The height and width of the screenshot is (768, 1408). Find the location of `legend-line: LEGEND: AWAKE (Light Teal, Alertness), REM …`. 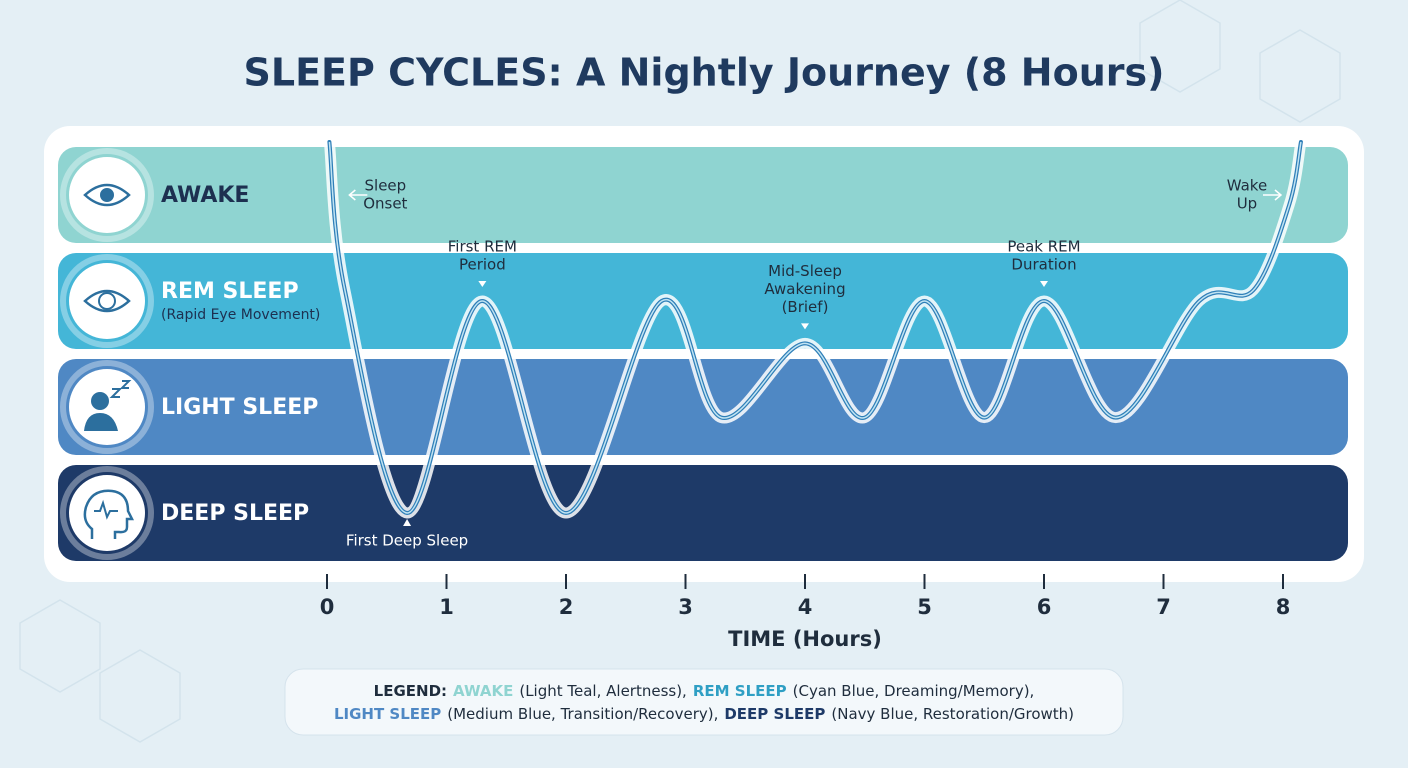

legend-line: LEGEND: AWAKE (Light Teal, Alertness), REM … is located at coordinates (704, 691).